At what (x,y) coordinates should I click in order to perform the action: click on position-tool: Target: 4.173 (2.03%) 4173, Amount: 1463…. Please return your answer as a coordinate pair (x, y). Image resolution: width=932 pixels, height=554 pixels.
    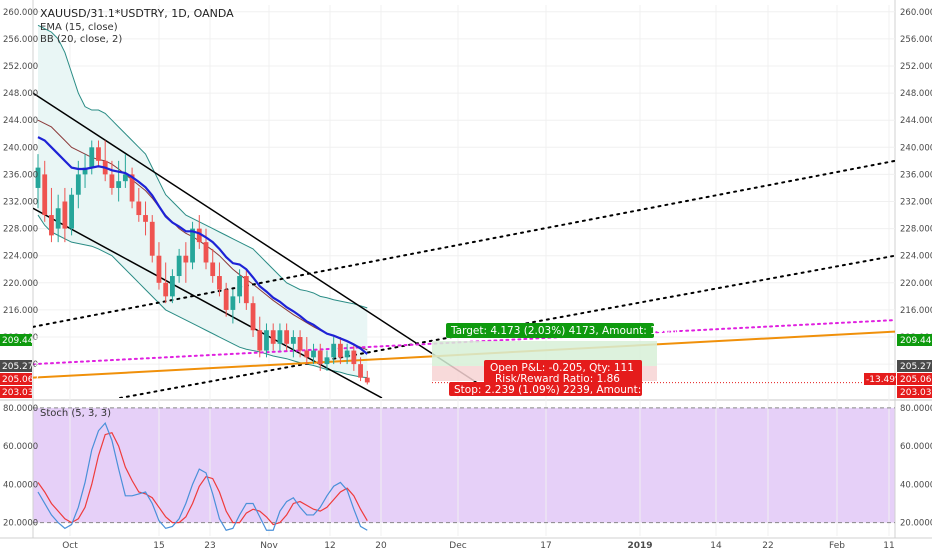
    Looking at the image, I should click on (559, 359).